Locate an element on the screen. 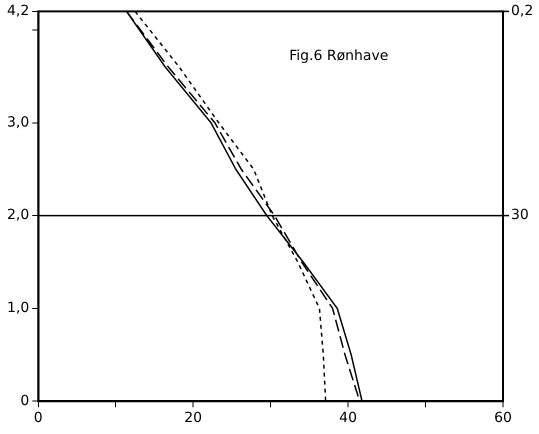 The height and width of the screenshot is (434, 539). y-tick-label: 1,0 is located at coordinates (18, 308).